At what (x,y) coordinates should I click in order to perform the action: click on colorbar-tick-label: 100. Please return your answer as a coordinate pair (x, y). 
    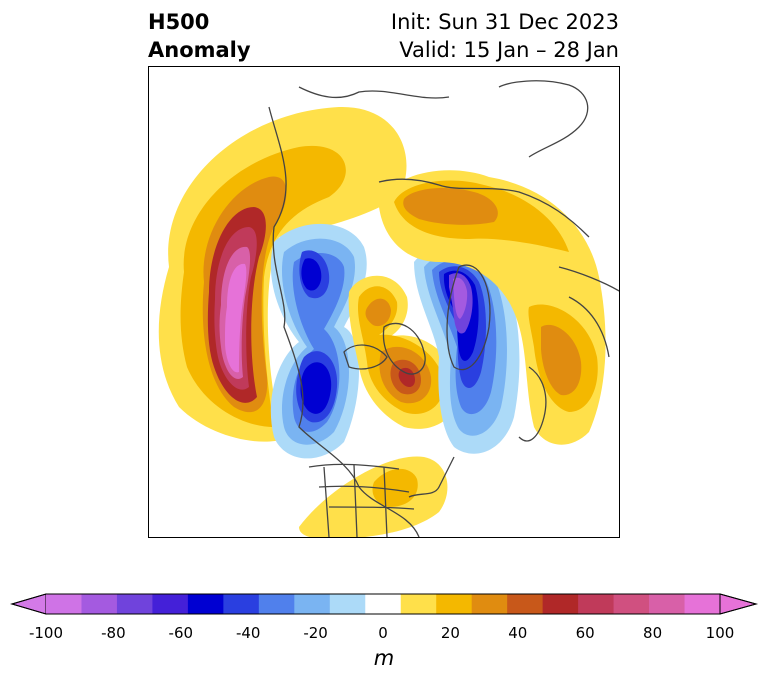
    Looking at the image, I should click on (720, 633).